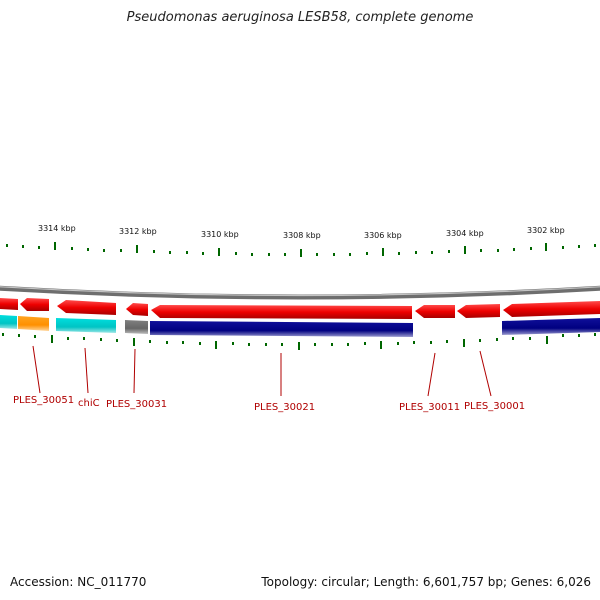  I want to click on scale-label: 3308 kbp, so click(302, 235).